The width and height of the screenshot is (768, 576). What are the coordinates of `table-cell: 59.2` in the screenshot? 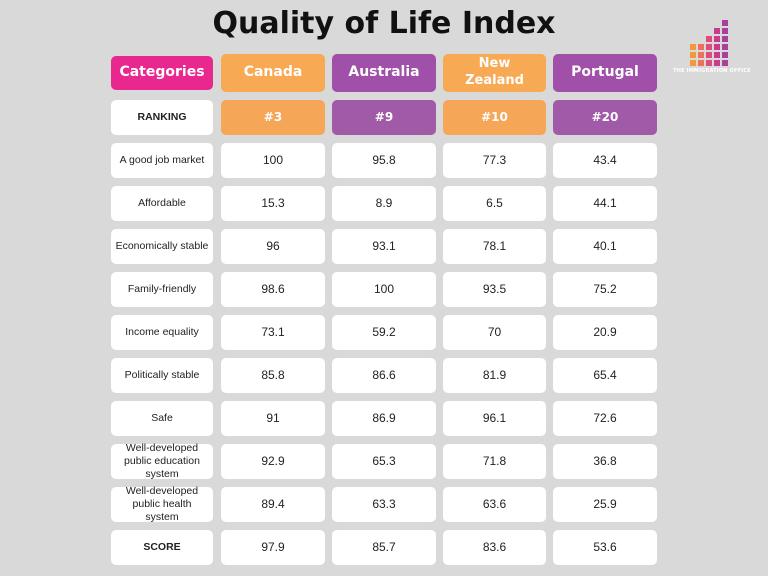 It's located at (384, 332).